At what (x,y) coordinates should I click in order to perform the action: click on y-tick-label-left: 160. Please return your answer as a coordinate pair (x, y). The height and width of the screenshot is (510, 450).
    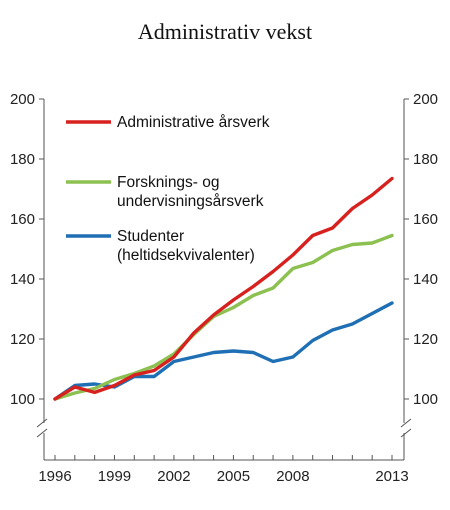
    Looking at the image, I should click on (22, 219).